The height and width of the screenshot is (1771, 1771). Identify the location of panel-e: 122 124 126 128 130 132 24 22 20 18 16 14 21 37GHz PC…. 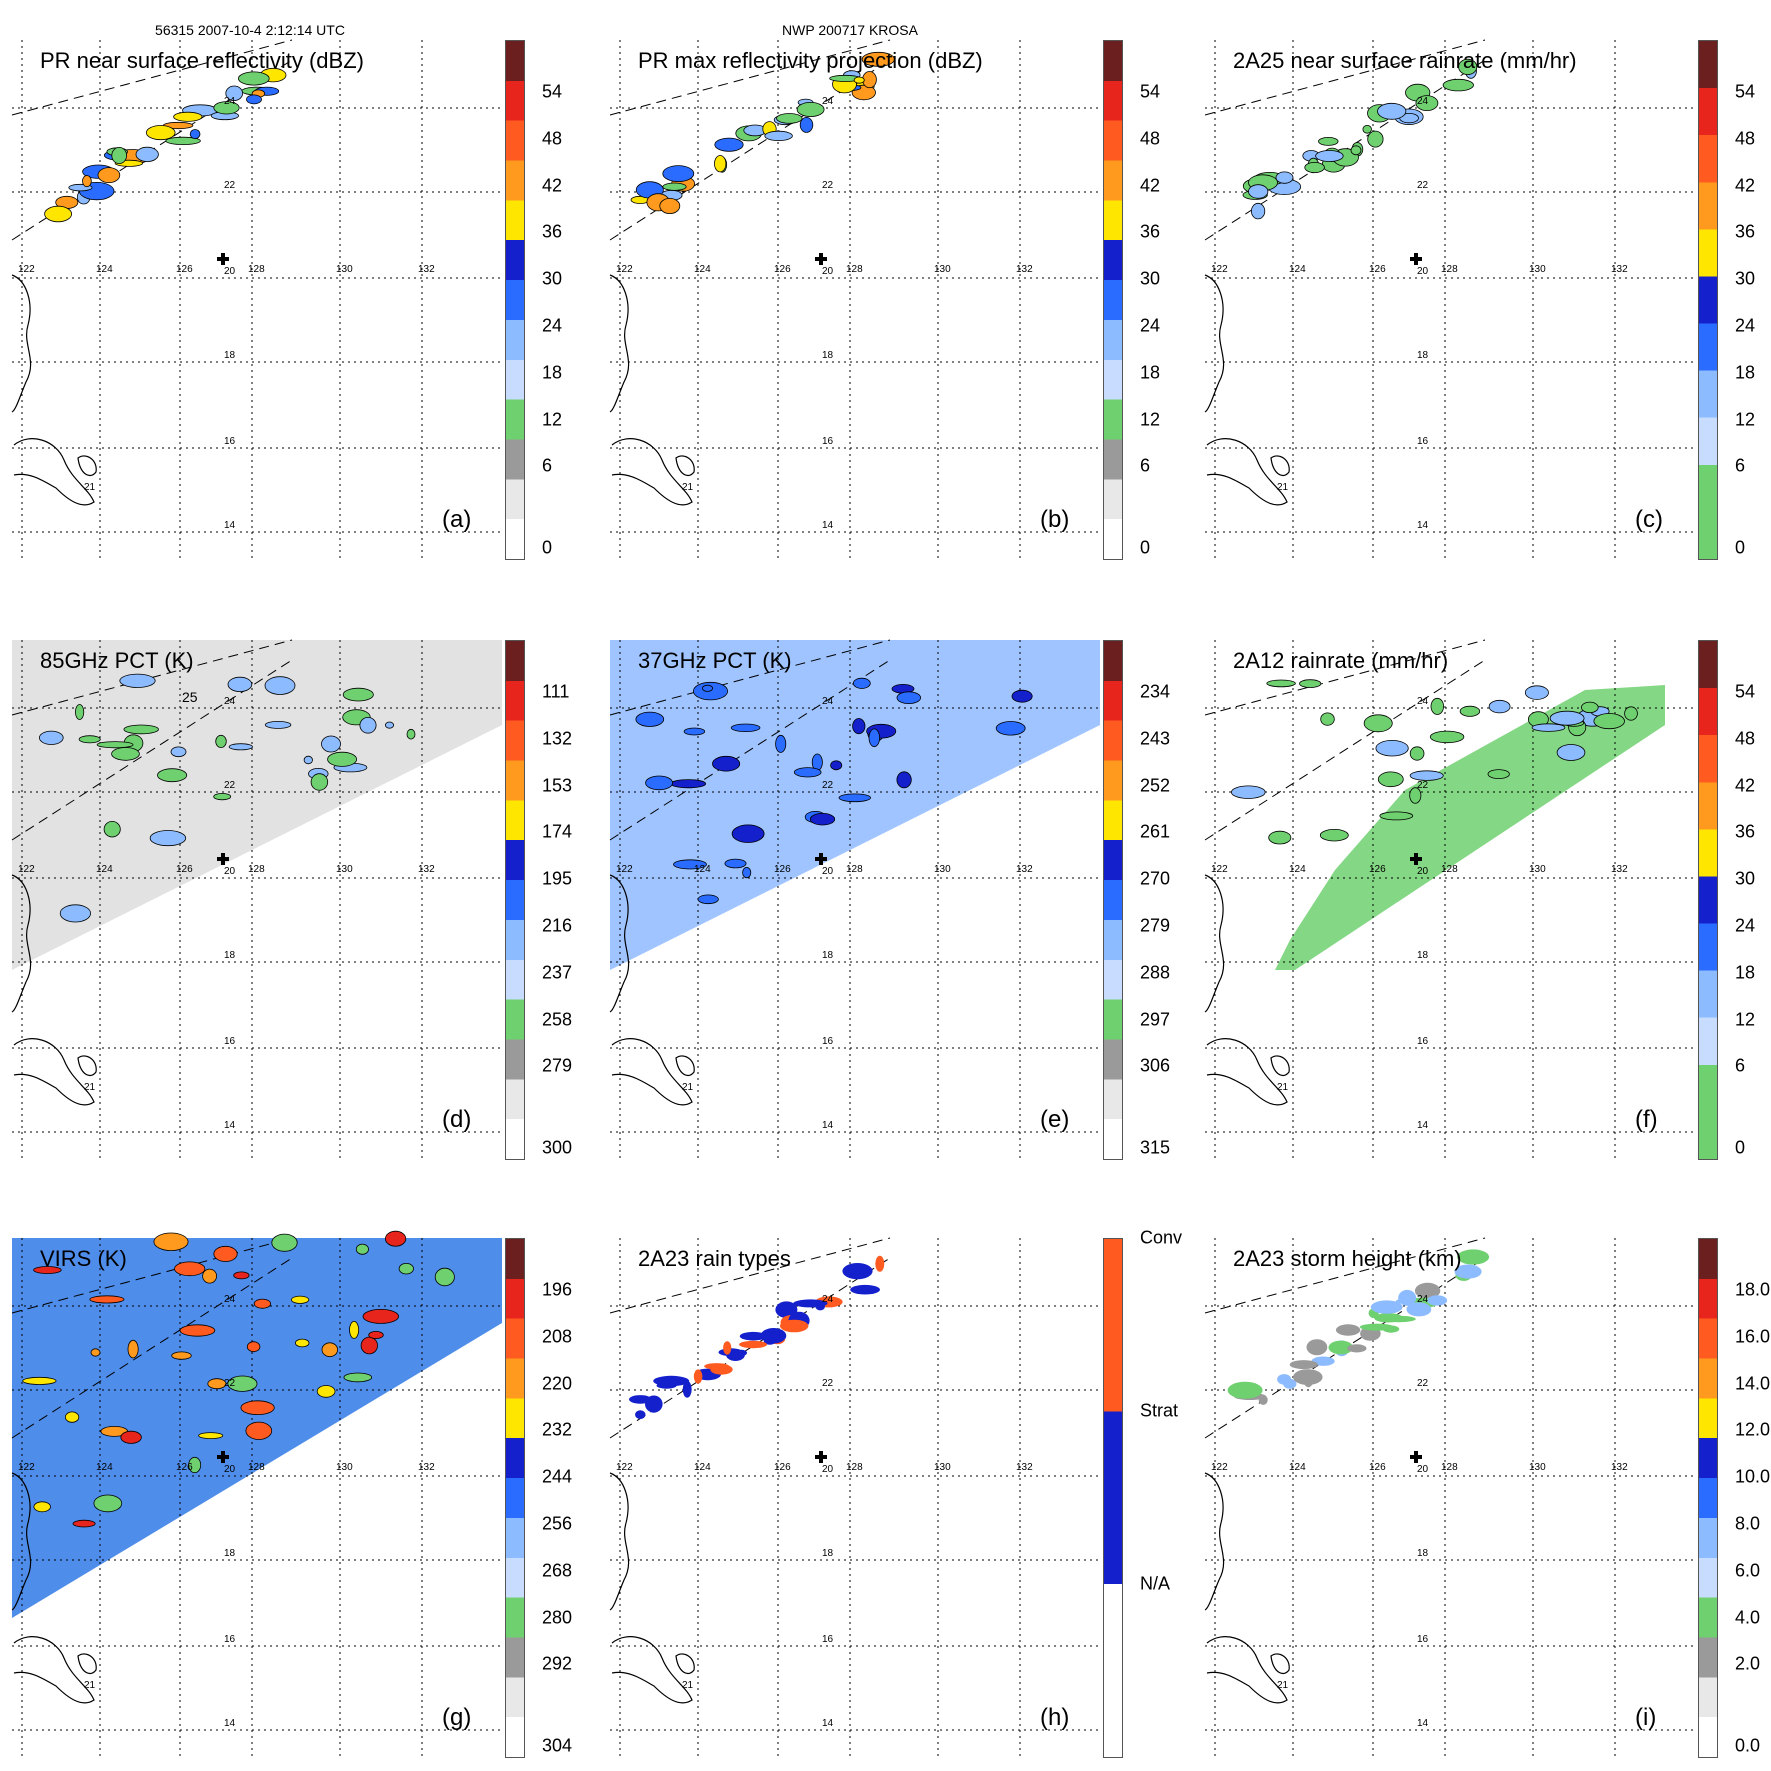
(889, 899).